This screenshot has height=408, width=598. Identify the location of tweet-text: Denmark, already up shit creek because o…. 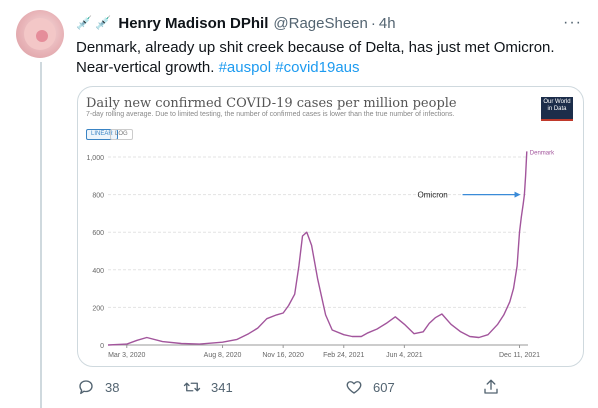
(328, 58).